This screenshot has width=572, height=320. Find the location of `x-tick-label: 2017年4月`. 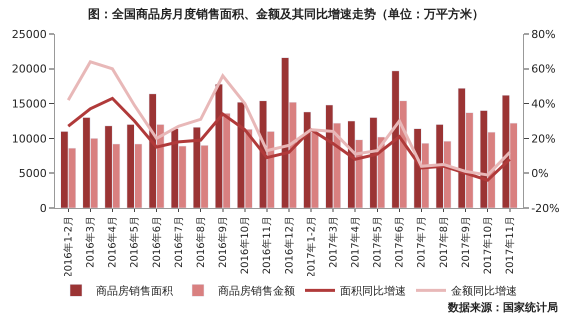

x-tick-label: 2017年4月 is located at coordinates (355, 242).